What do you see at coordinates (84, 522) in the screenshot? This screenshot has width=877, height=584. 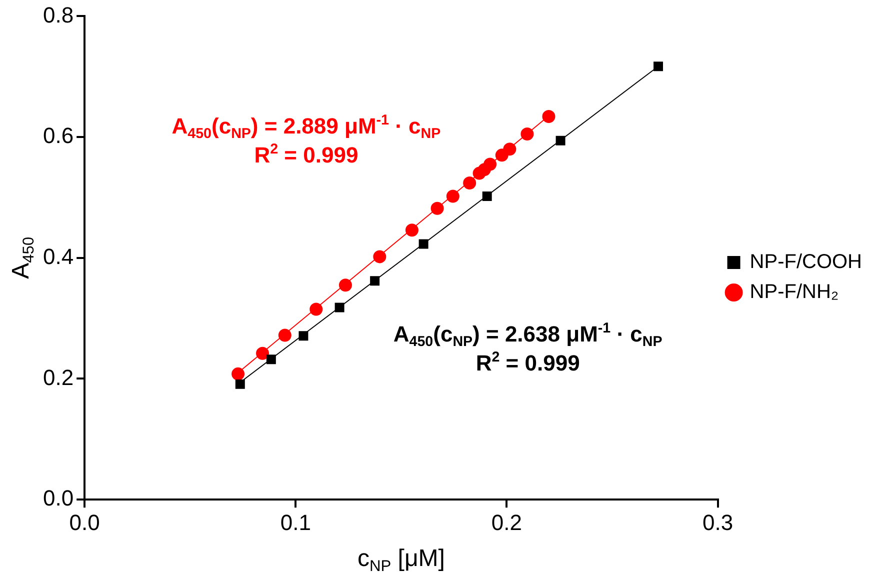 I see `x-tick-label: 0.0` at bounding box center [84, 522].